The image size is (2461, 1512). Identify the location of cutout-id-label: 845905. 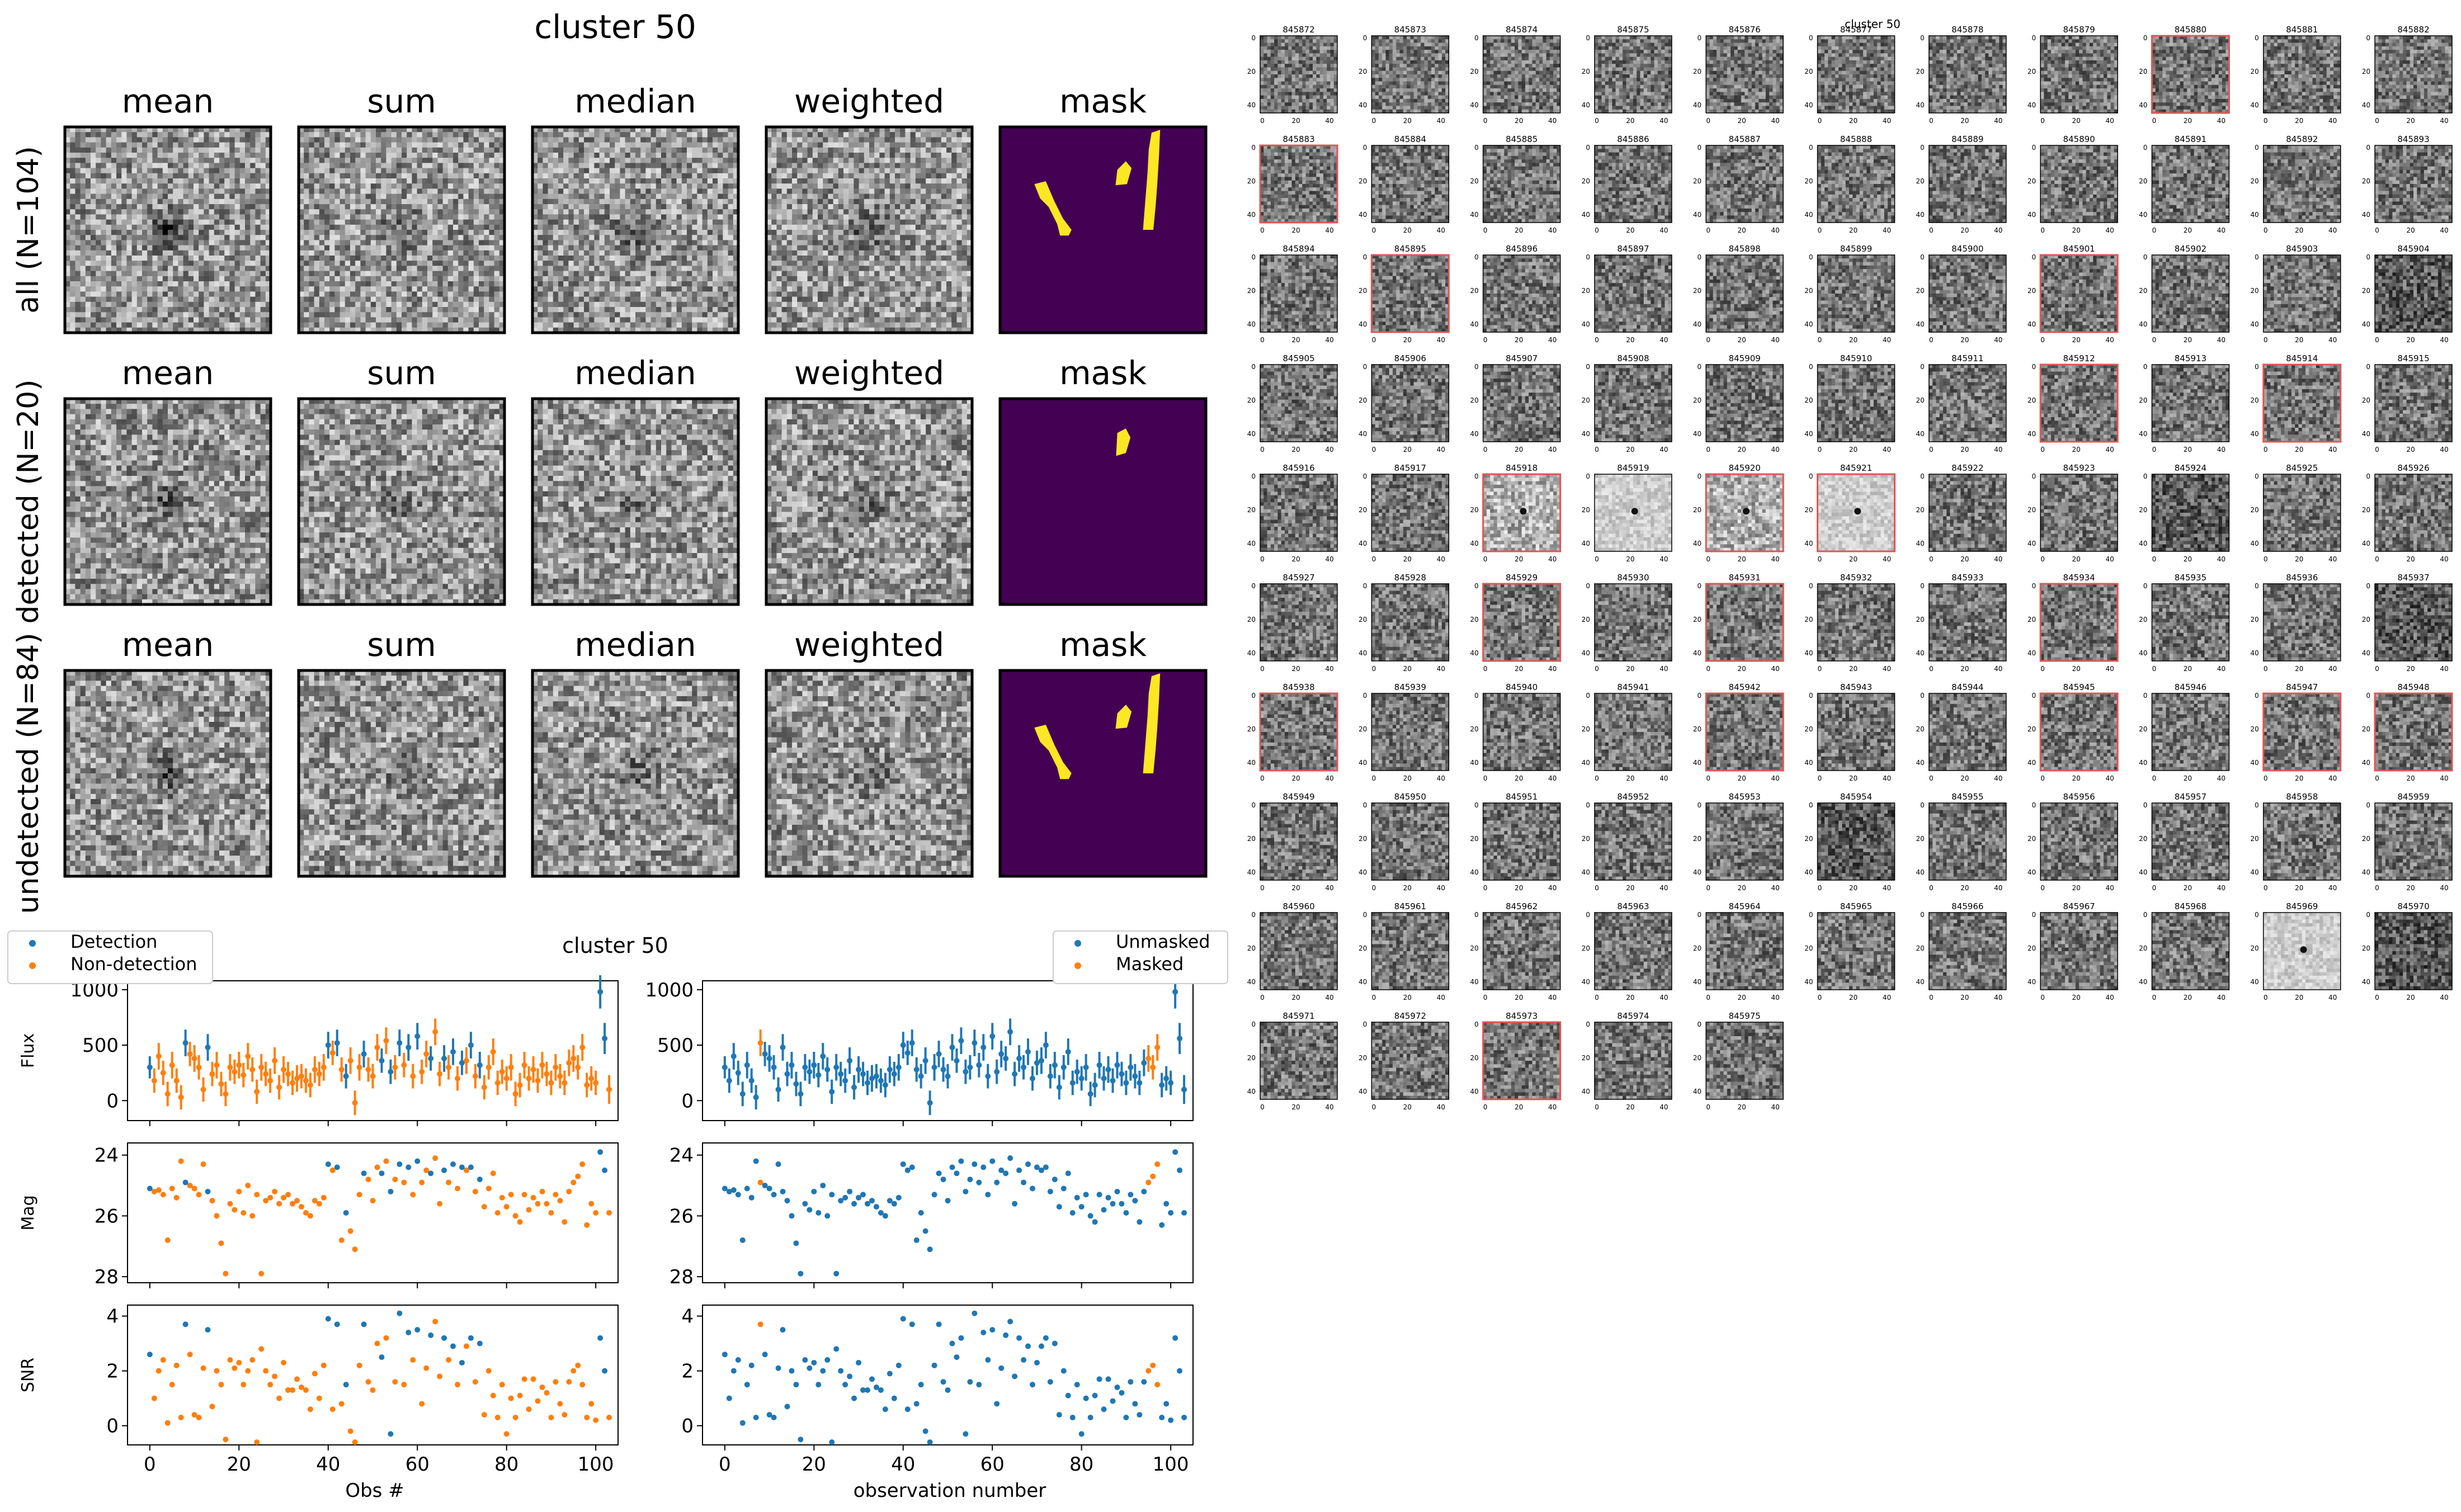
(1298, 358).